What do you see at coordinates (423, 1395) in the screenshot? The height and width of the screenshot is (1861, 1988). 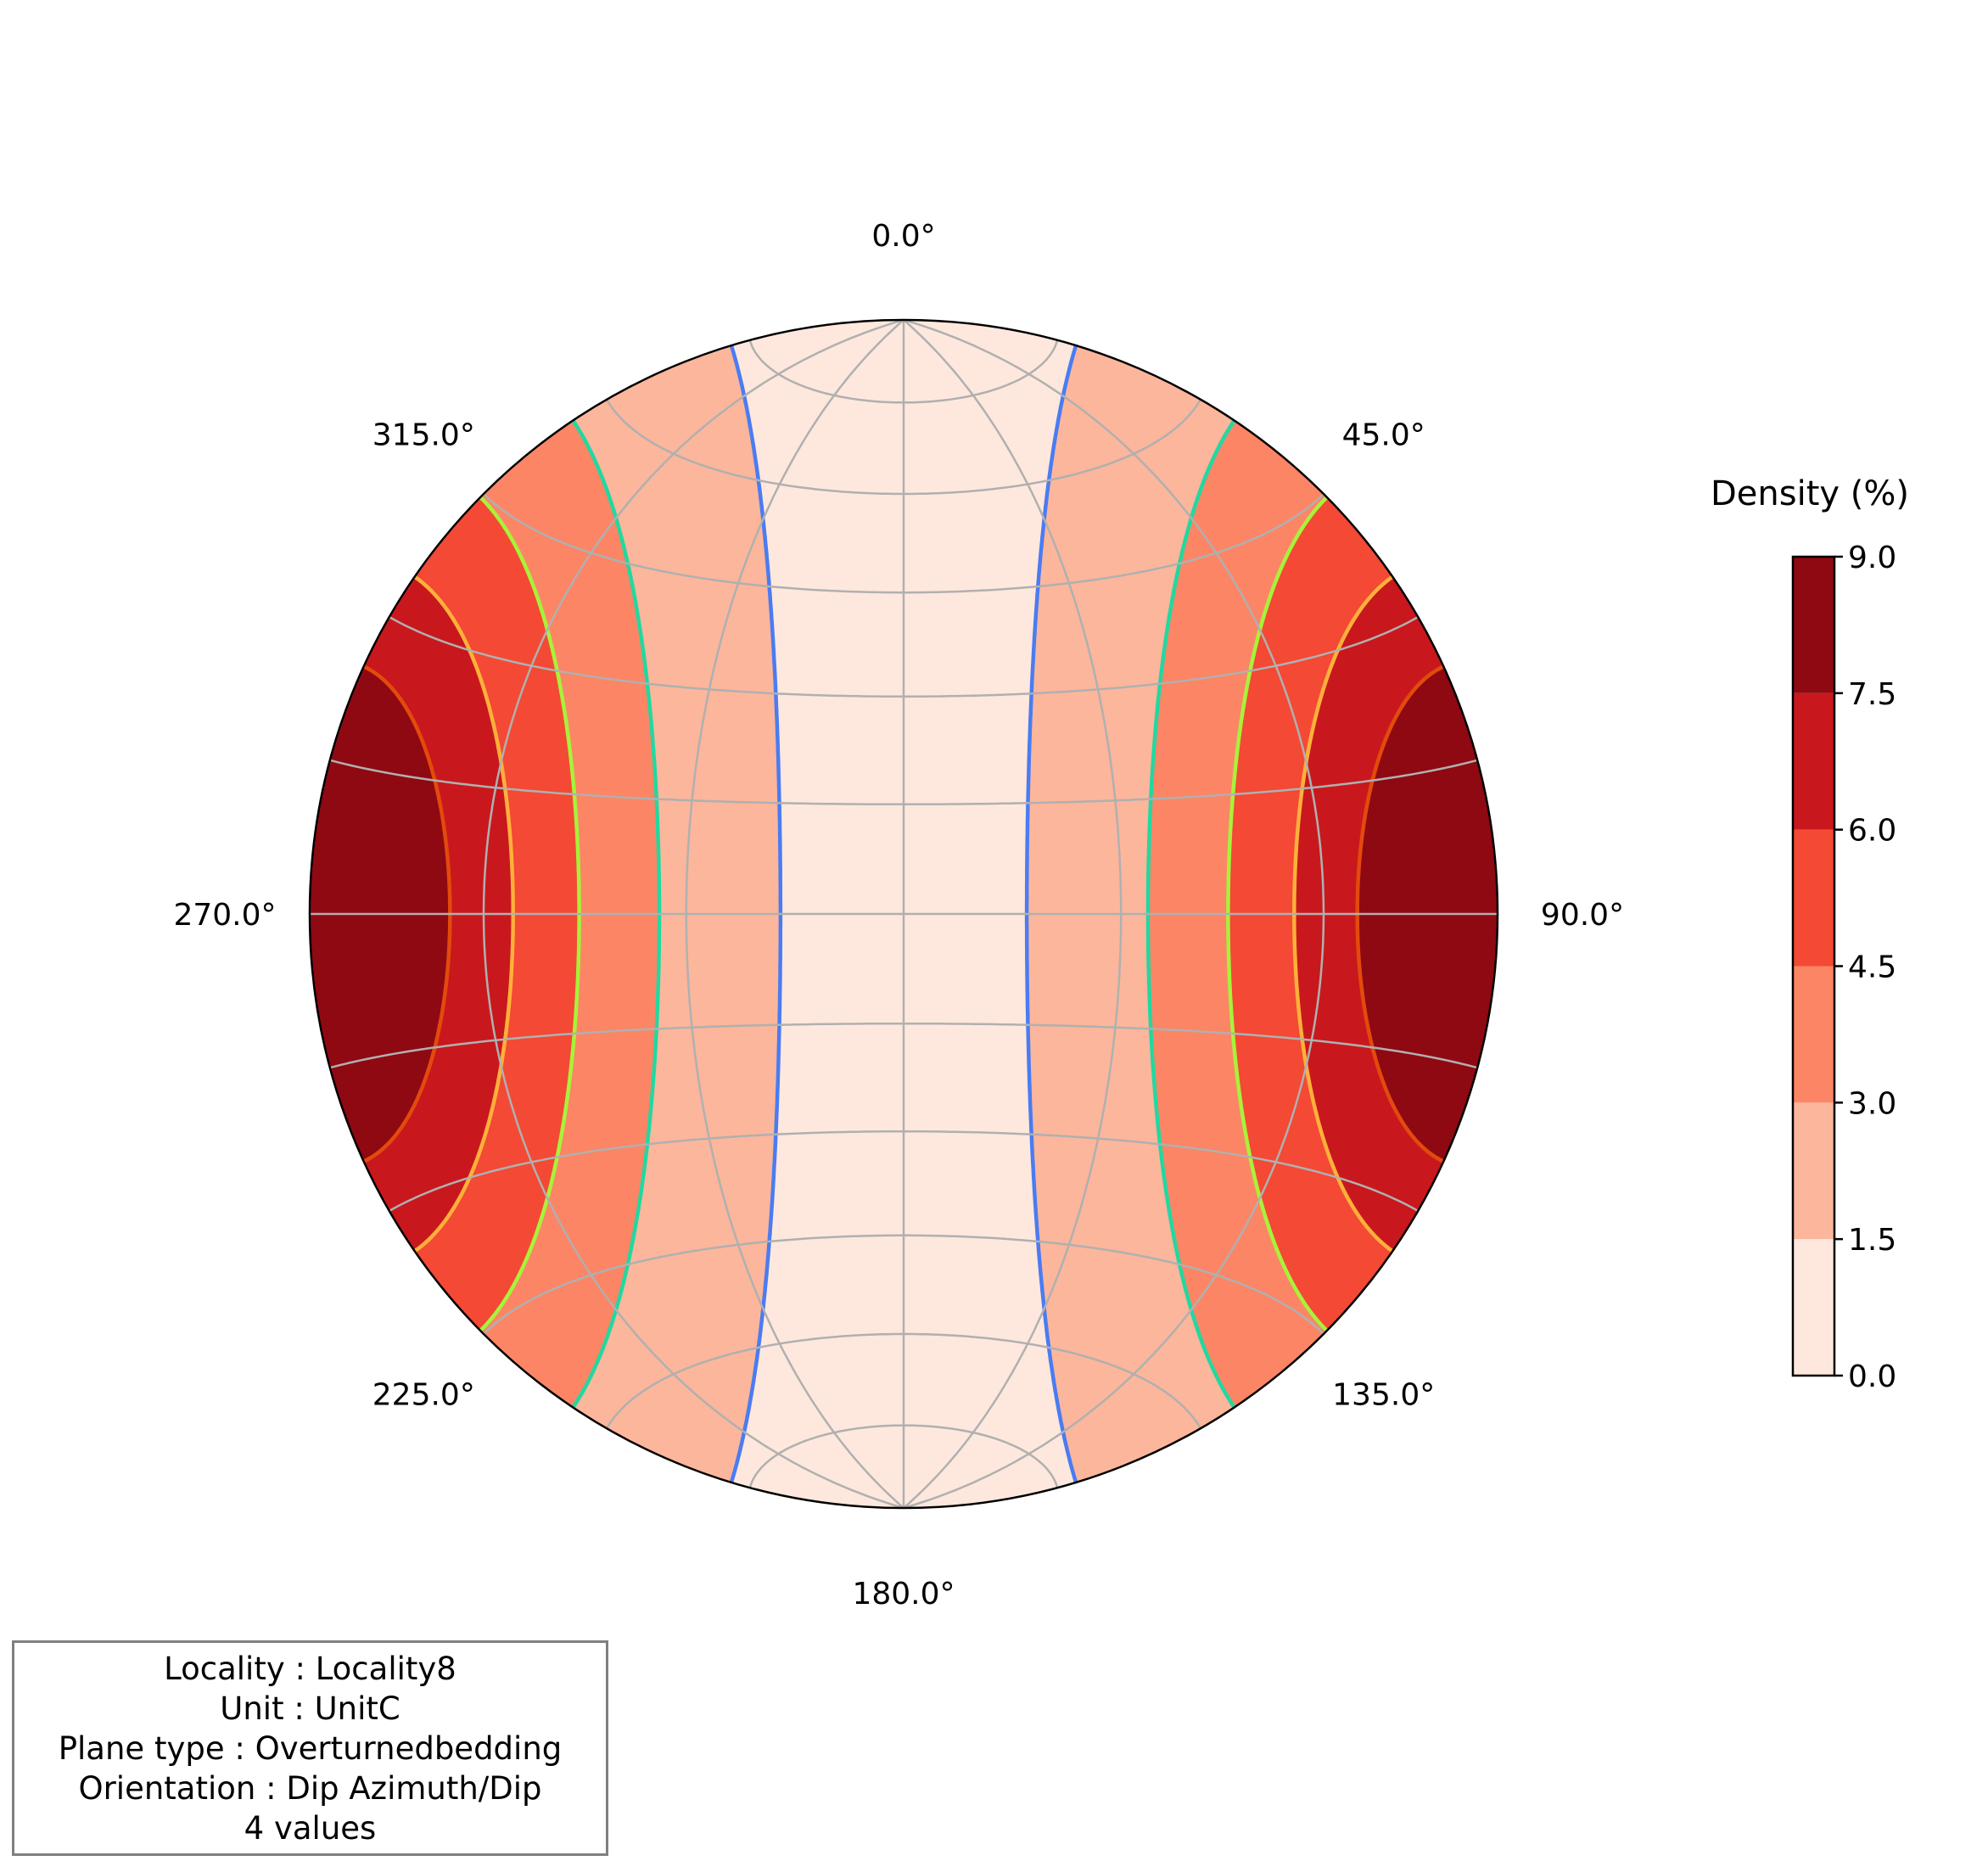 I see `azimuth-label: 225.0°` at bounding box center [423, 1395].